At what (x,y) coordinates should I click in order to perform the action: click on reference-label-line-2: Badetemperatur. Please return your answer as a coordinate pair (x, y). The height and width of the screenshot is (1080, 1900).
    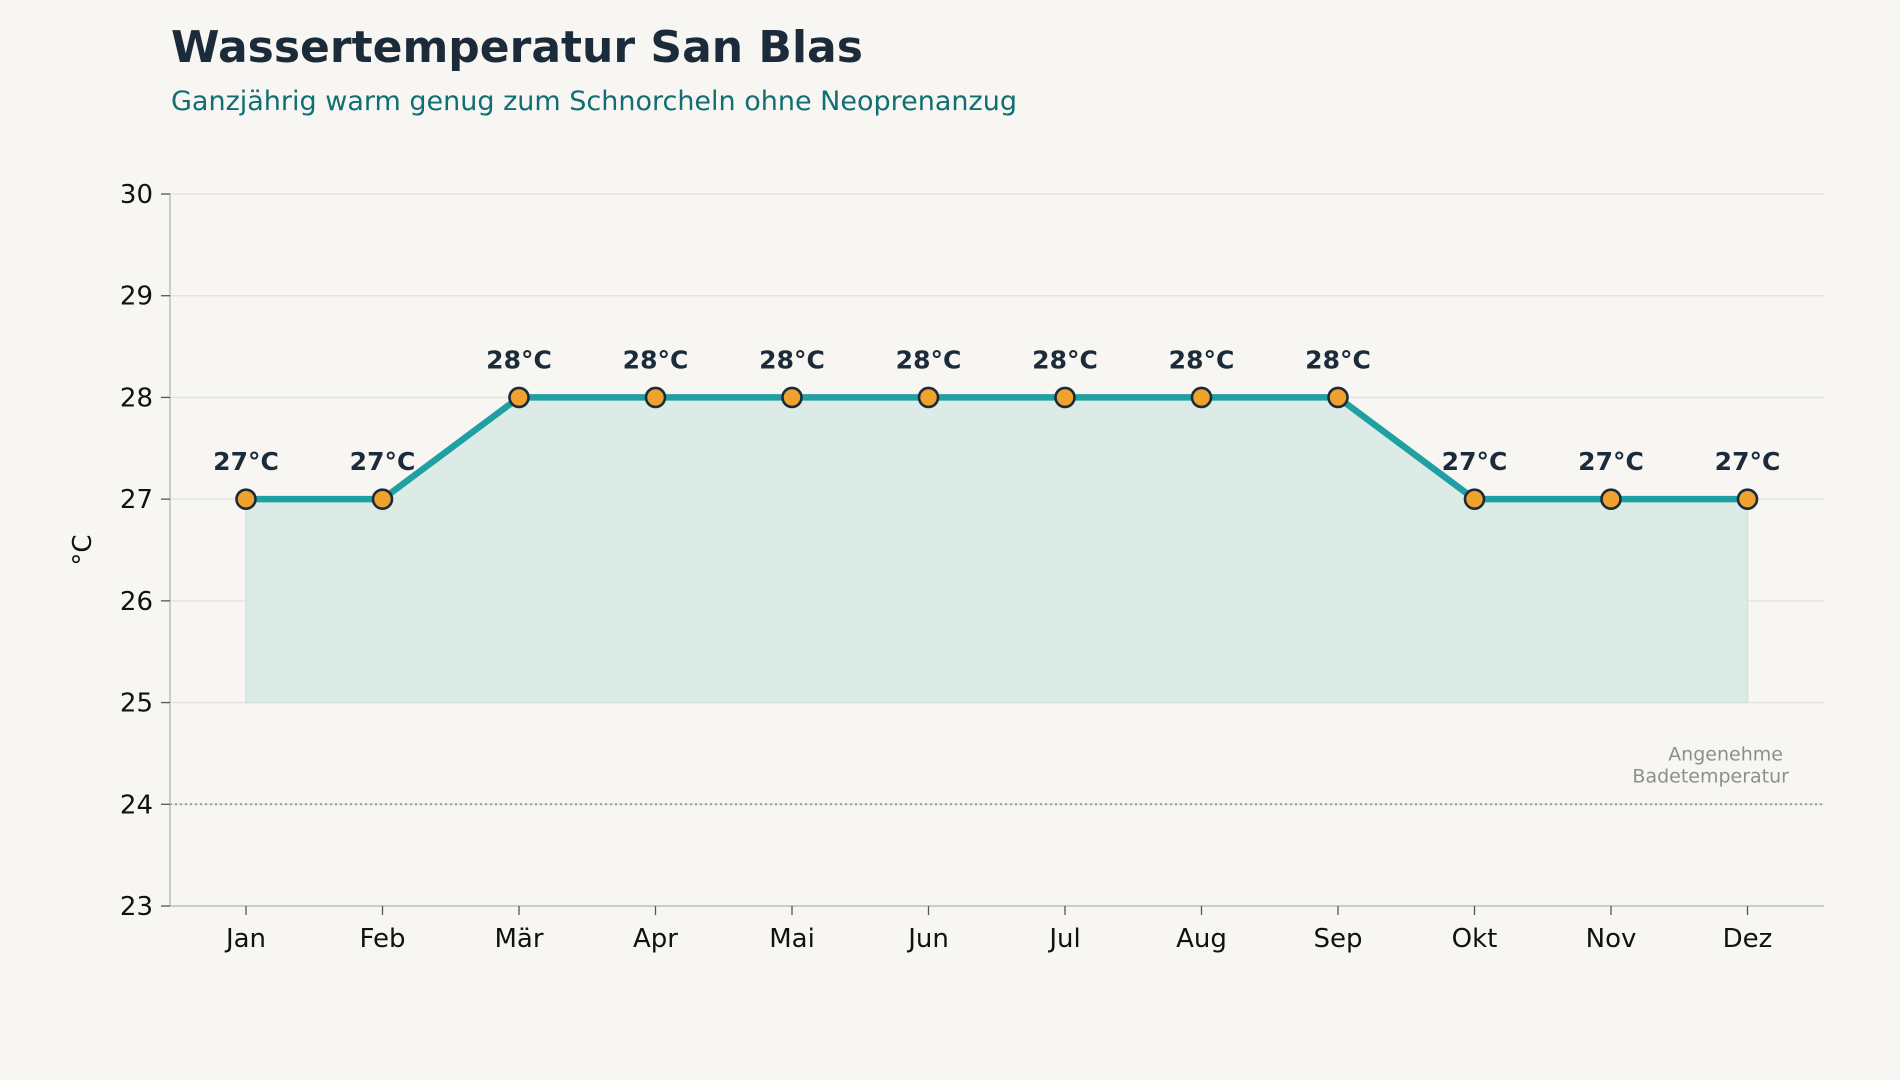
    Looking at the image, I should click on (1710, 776).